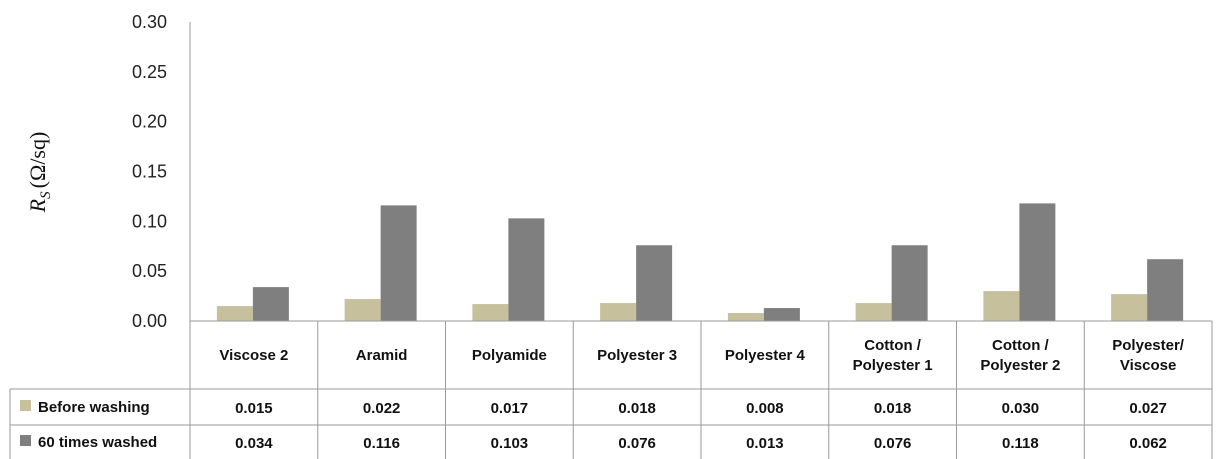  I want to click on y-axis: 0.00 0.05 0.10 0.15 0.20 0.25 0.30, so click(161, 235).